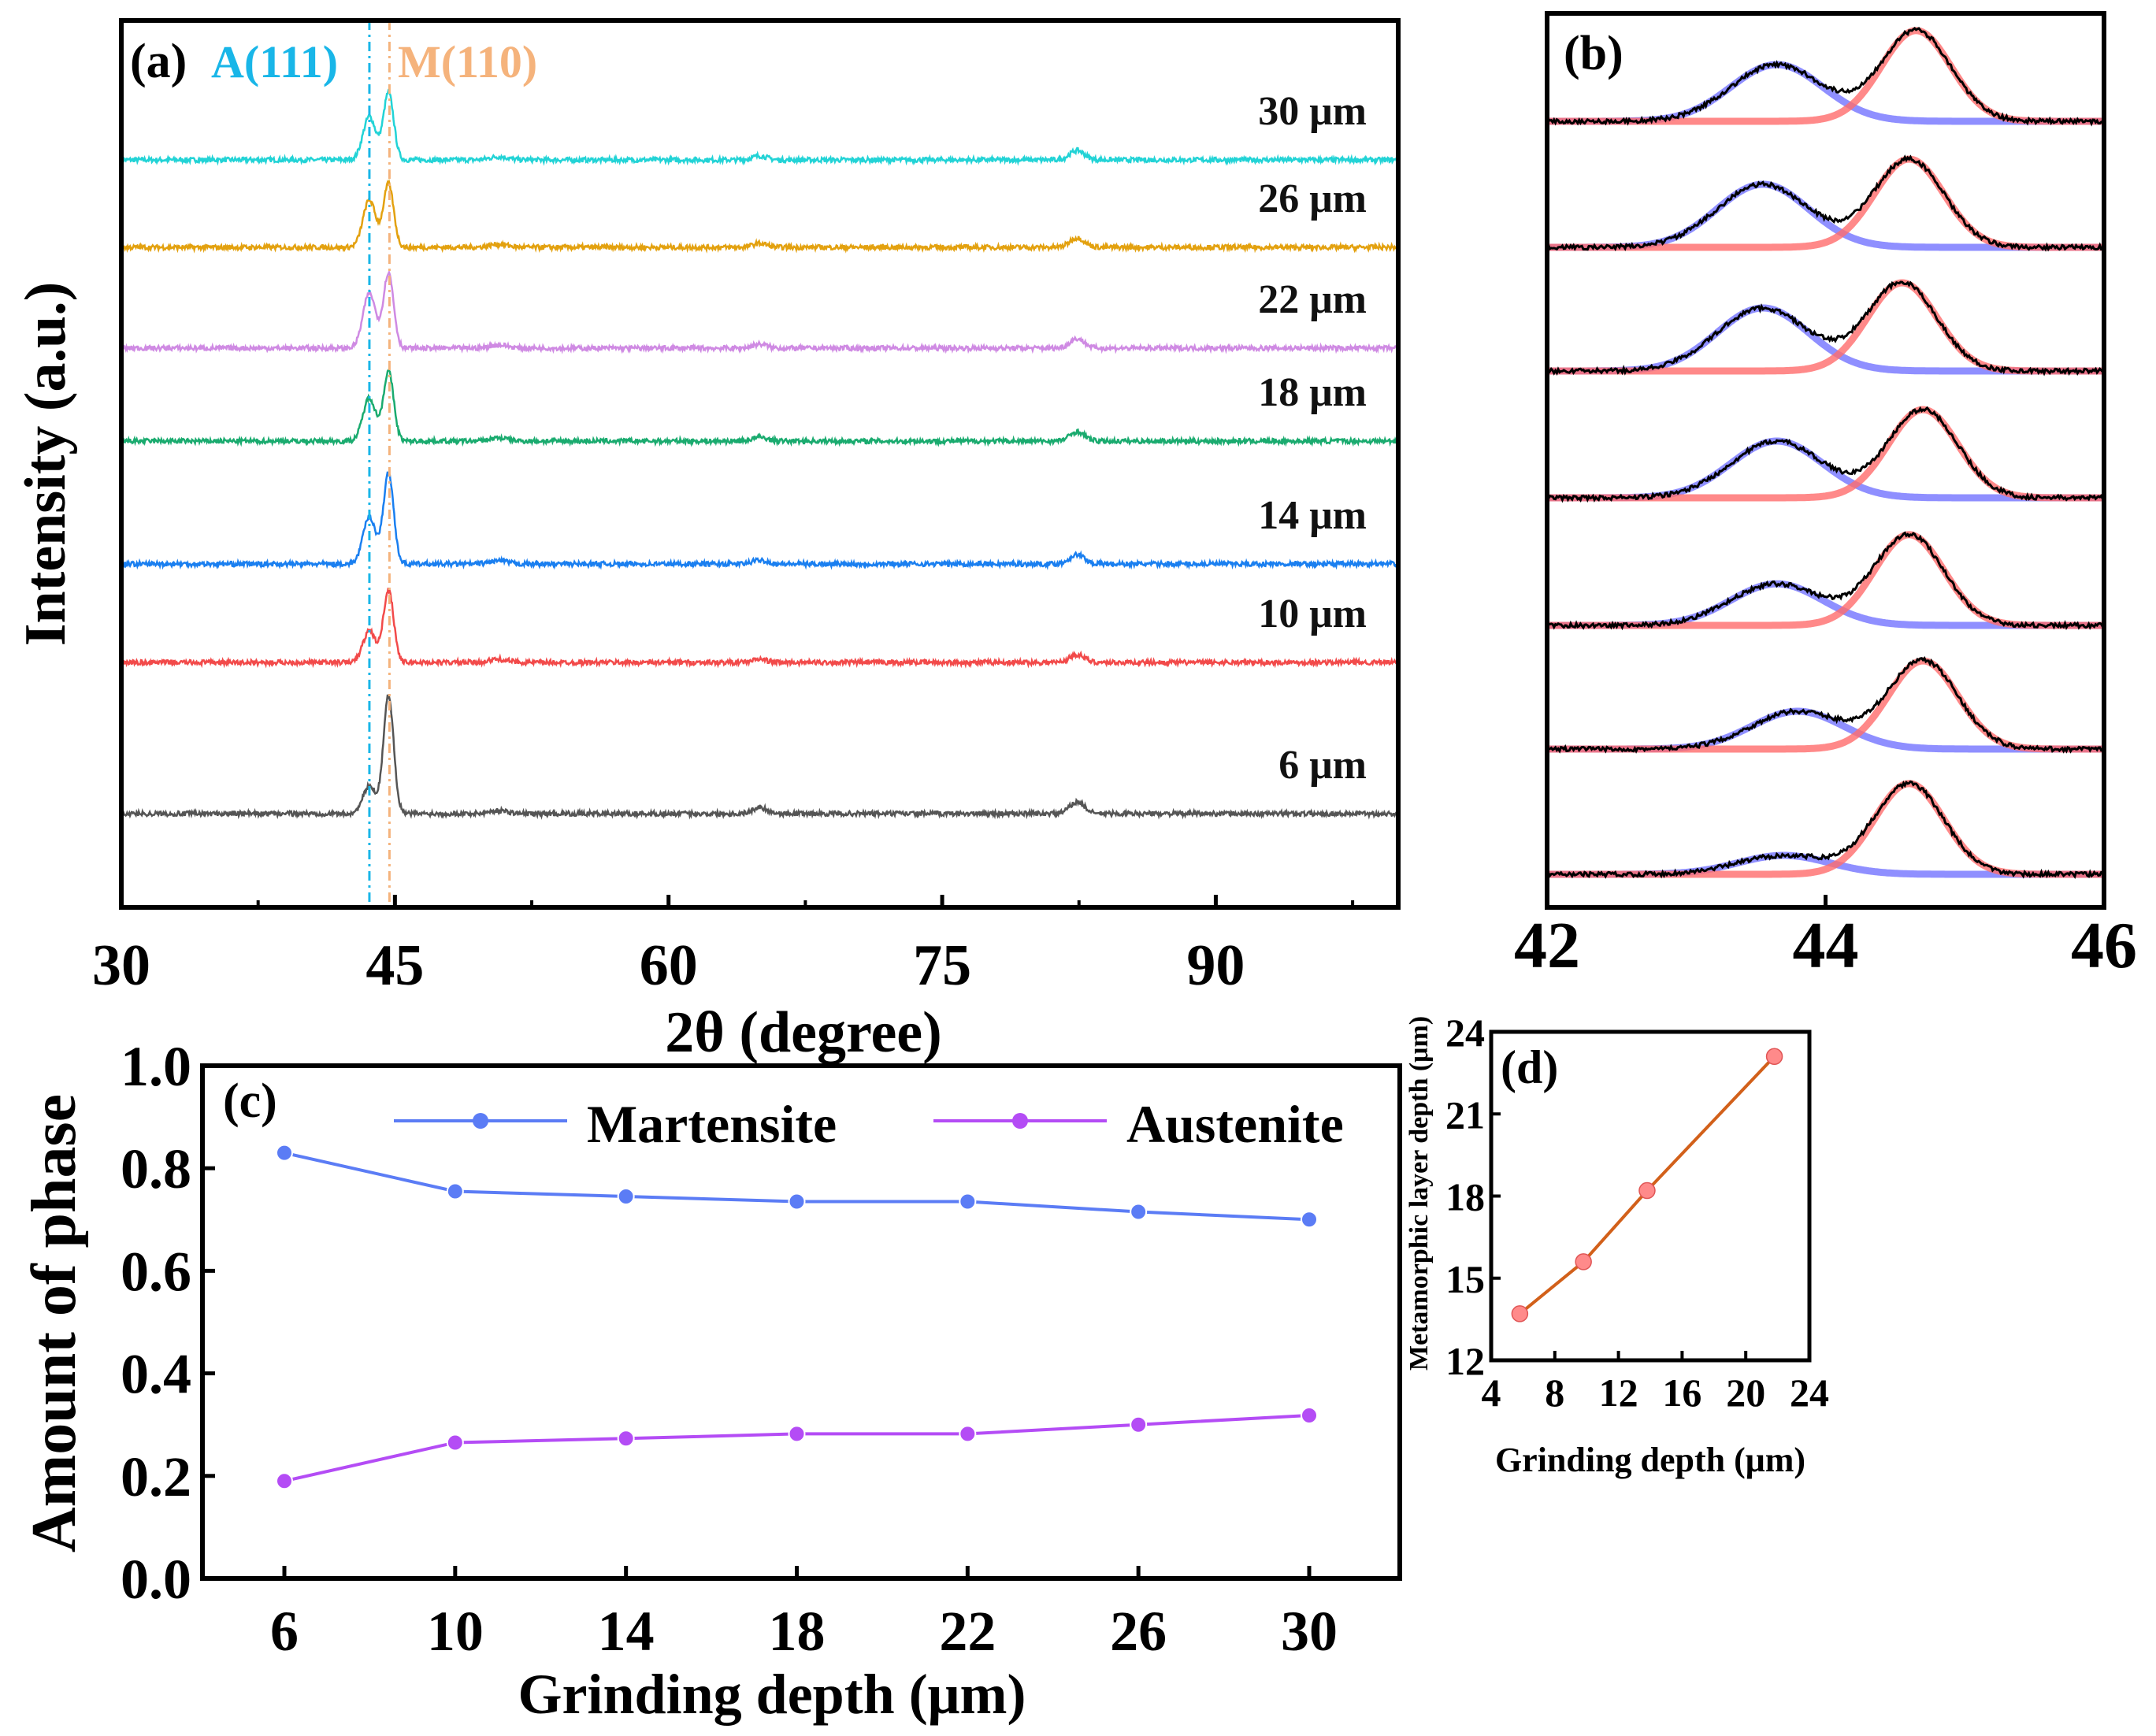 The width and height of the screenshot is (2156, 1736). What do you see at coordinates (1547, 946) in the screenshot?
I see `x-tick-label: 42` at bounding box center [1547, 946].